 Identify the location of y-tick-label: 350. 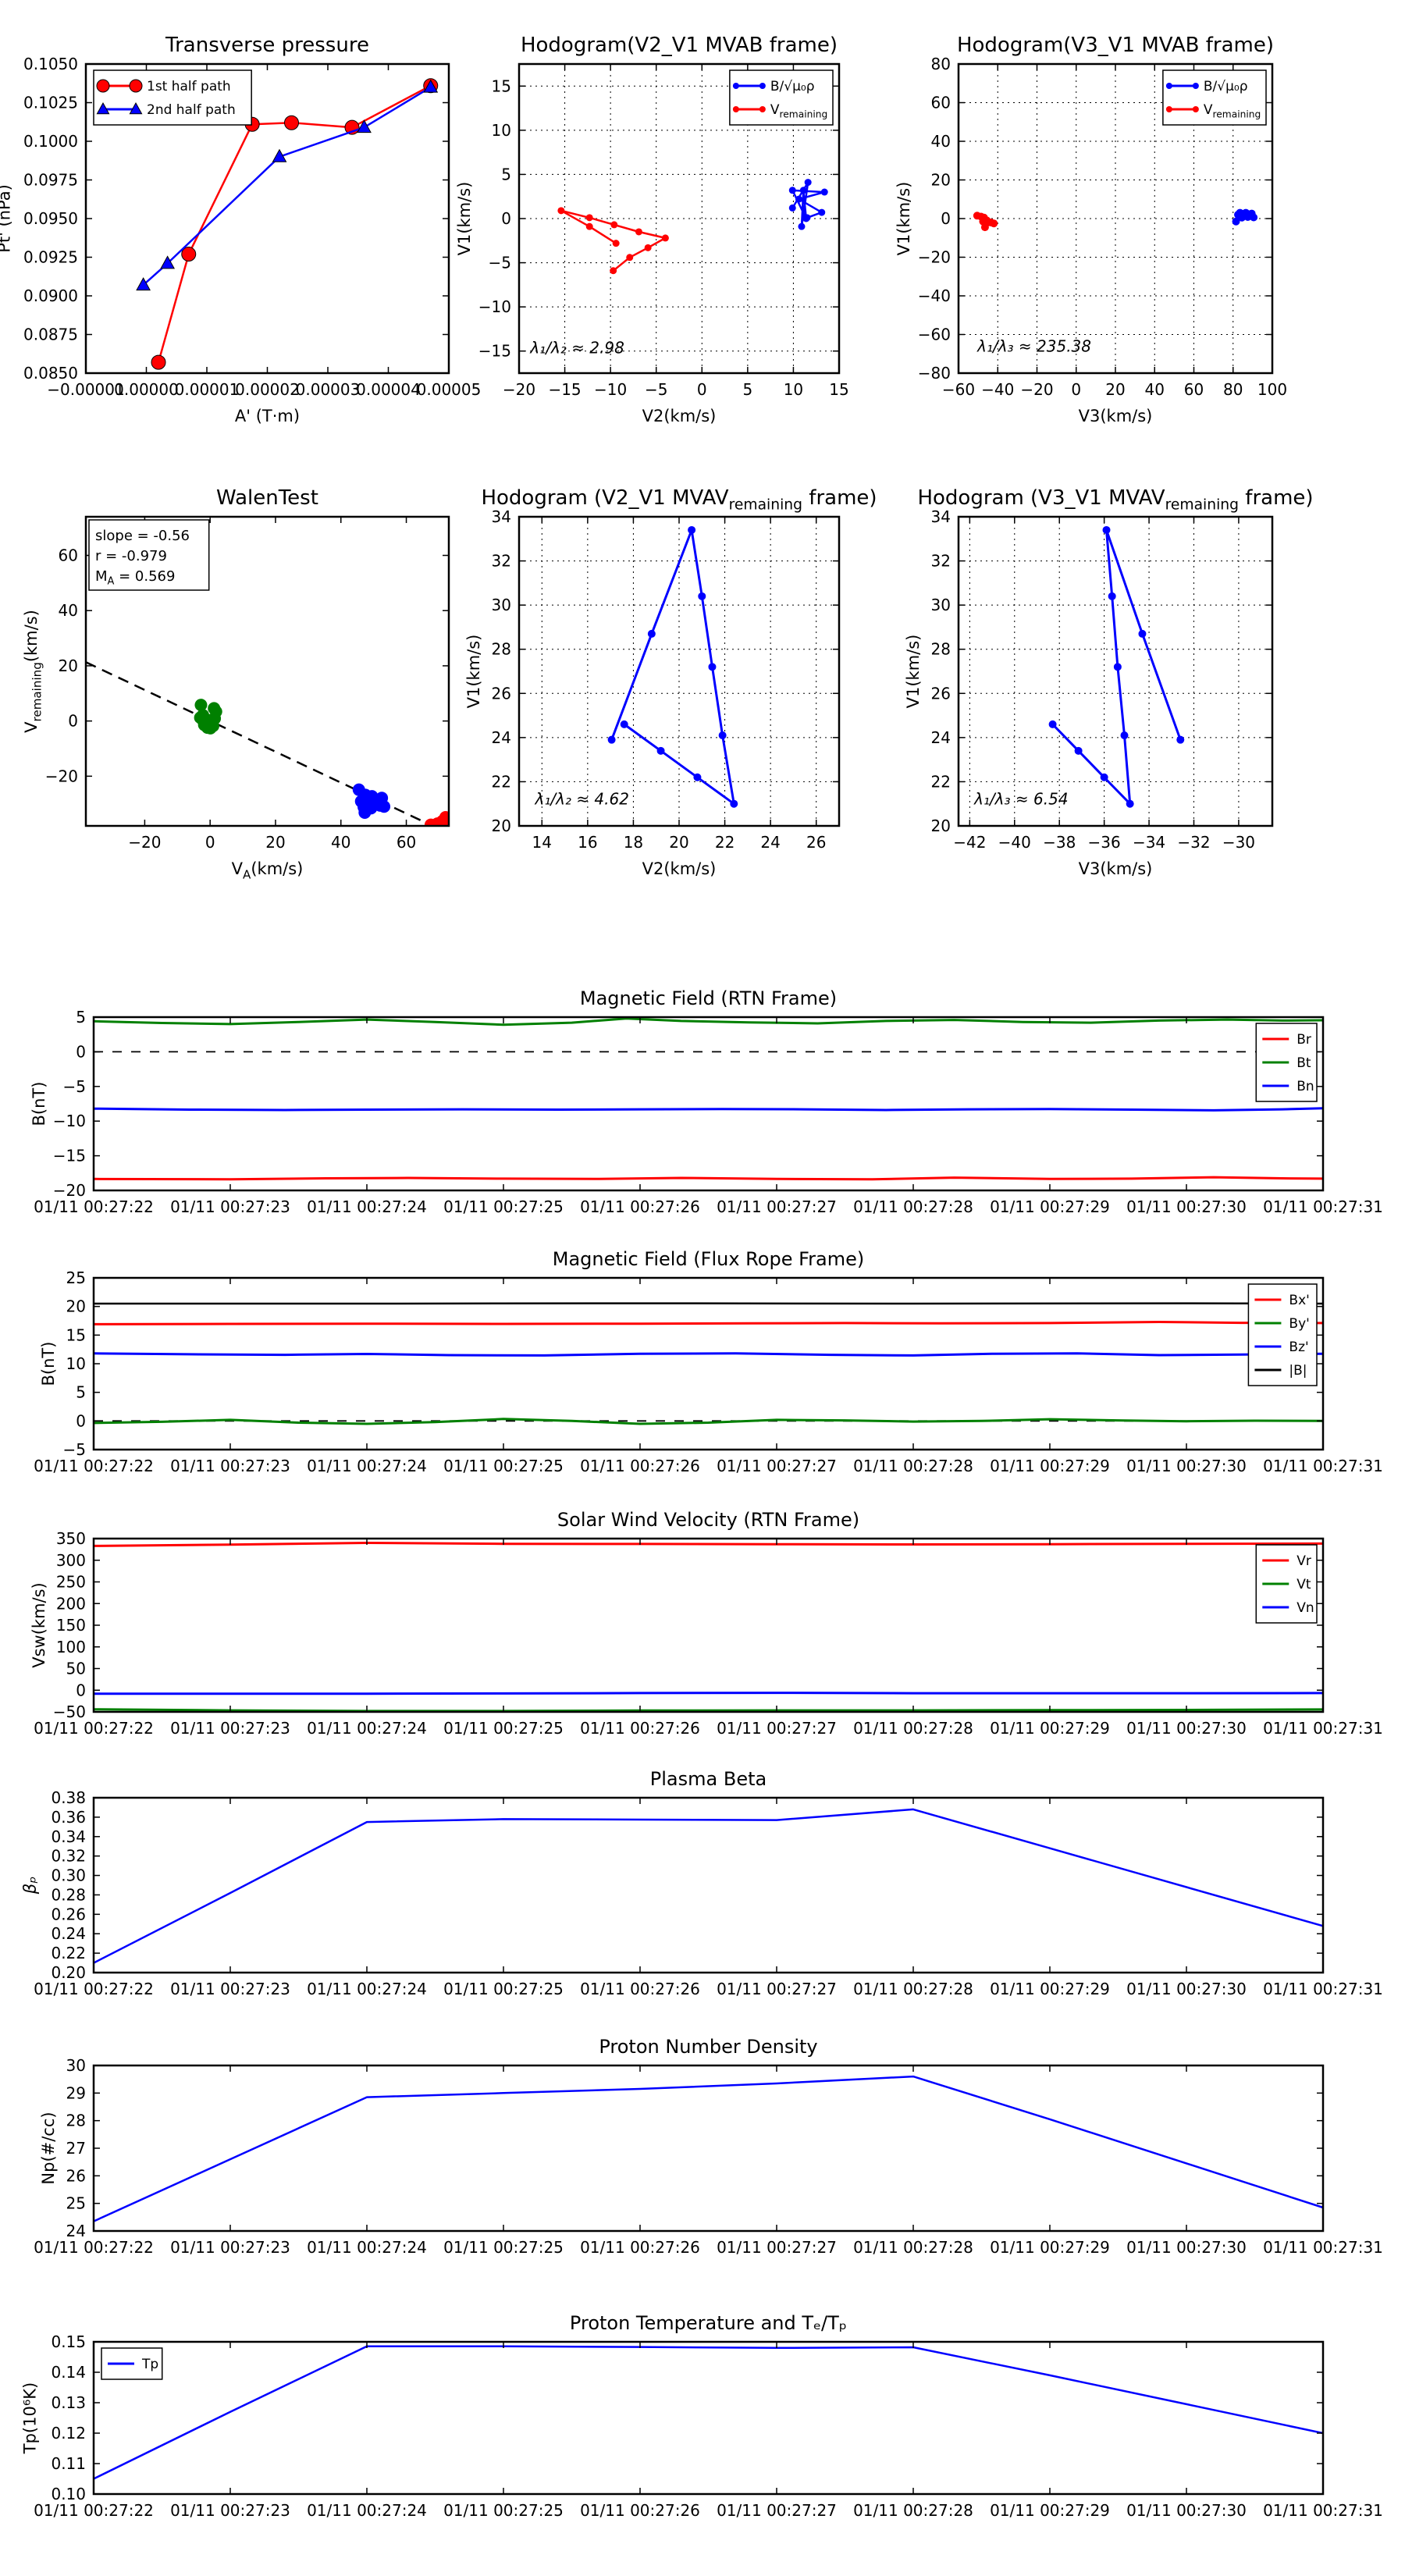
(71, 1538).